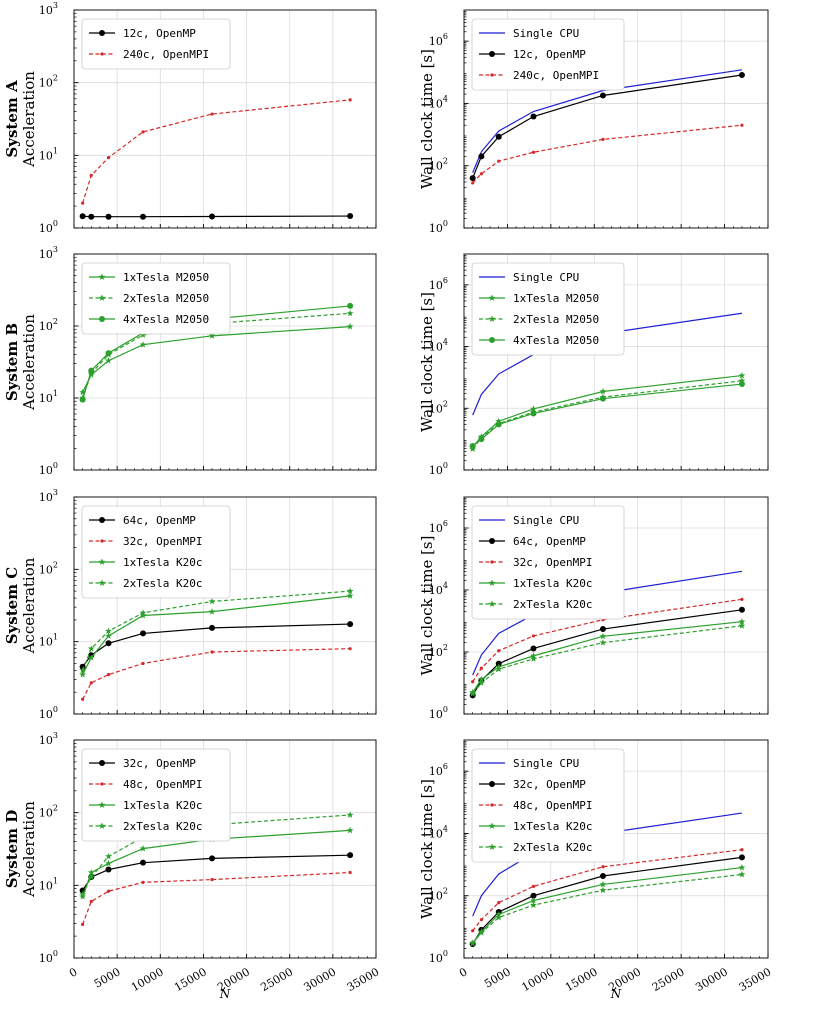 Image resolution: width=814 pixels, height=1017 pixels. I want to click on y-tick-label: 10³, so click(48, 9).